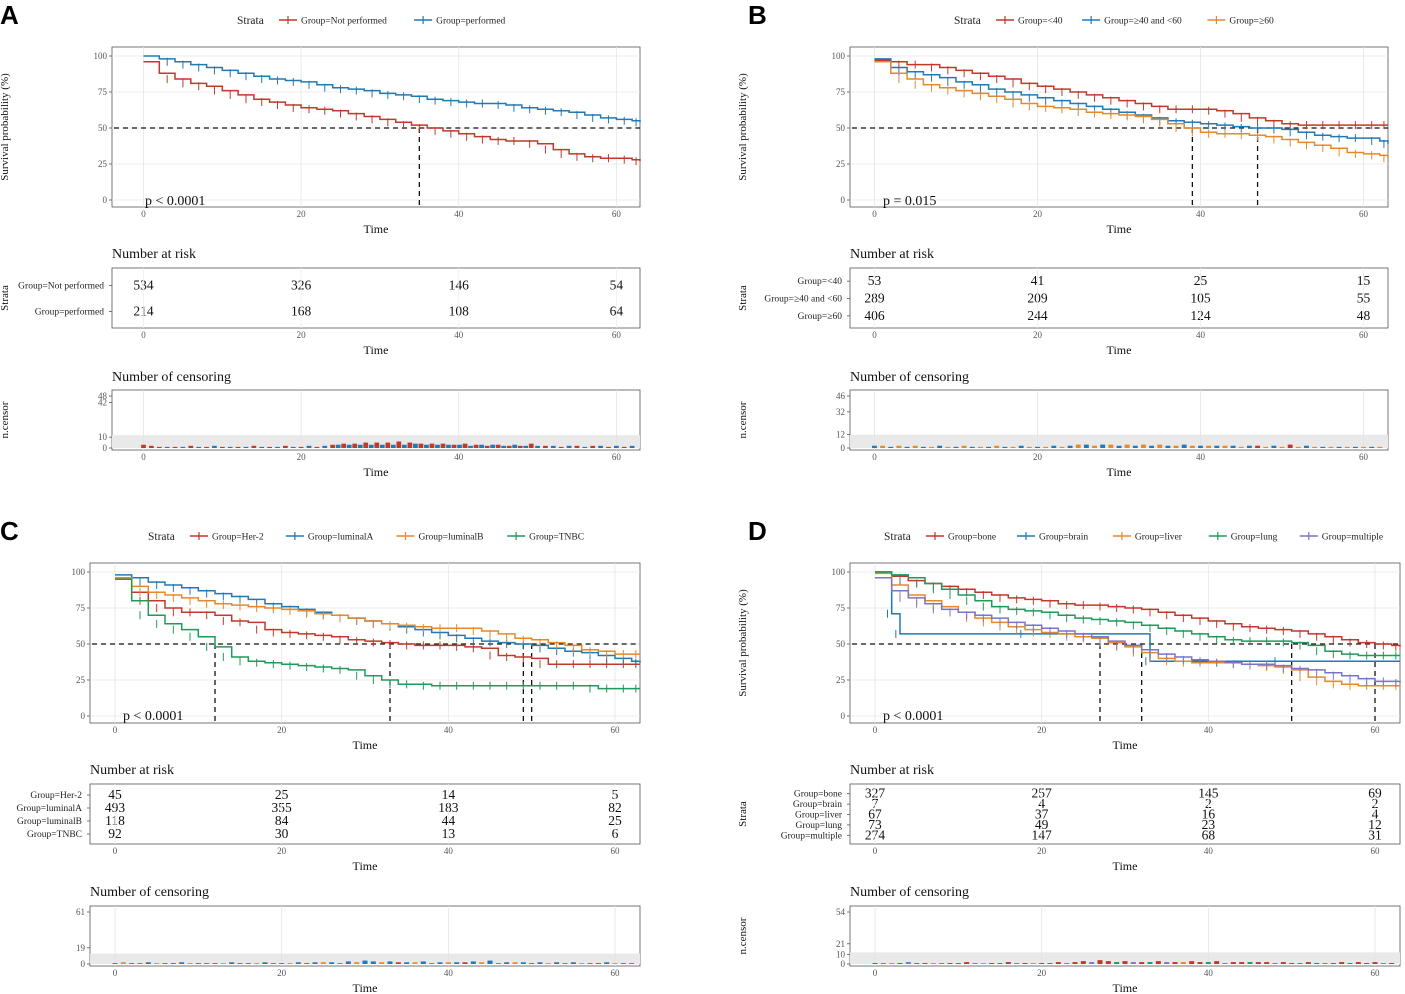 Image resolution: width=1405 pixels, height=994 pixels. I want to click on legend-entry-1: Group=performed, so click(470, 21).